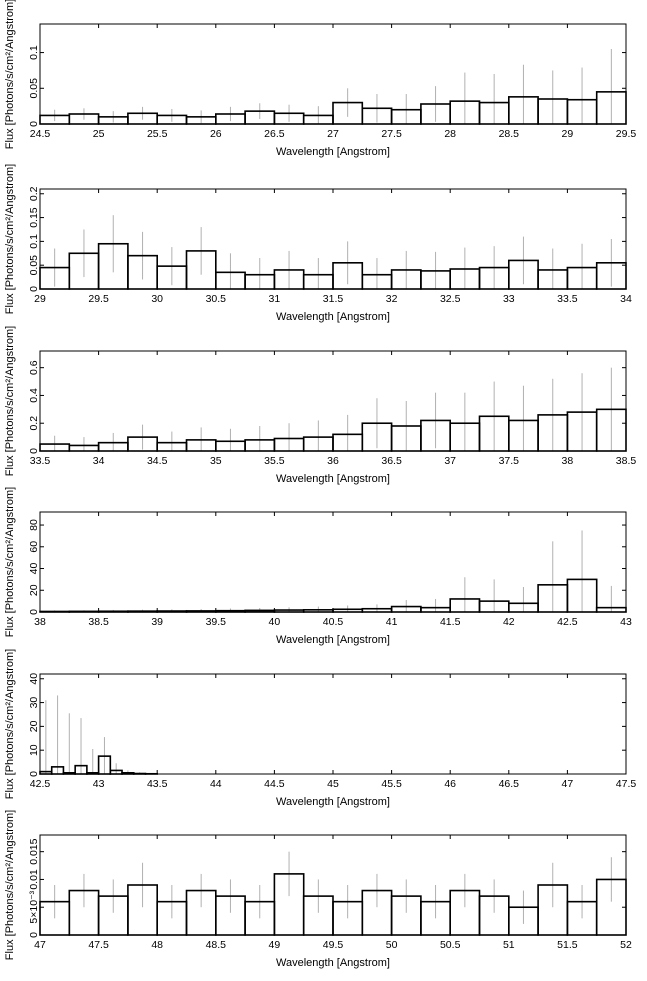  Describe the element at coordinates (626, 784) in the screenshot. I see `x-tick-label: 47.5` at that location.